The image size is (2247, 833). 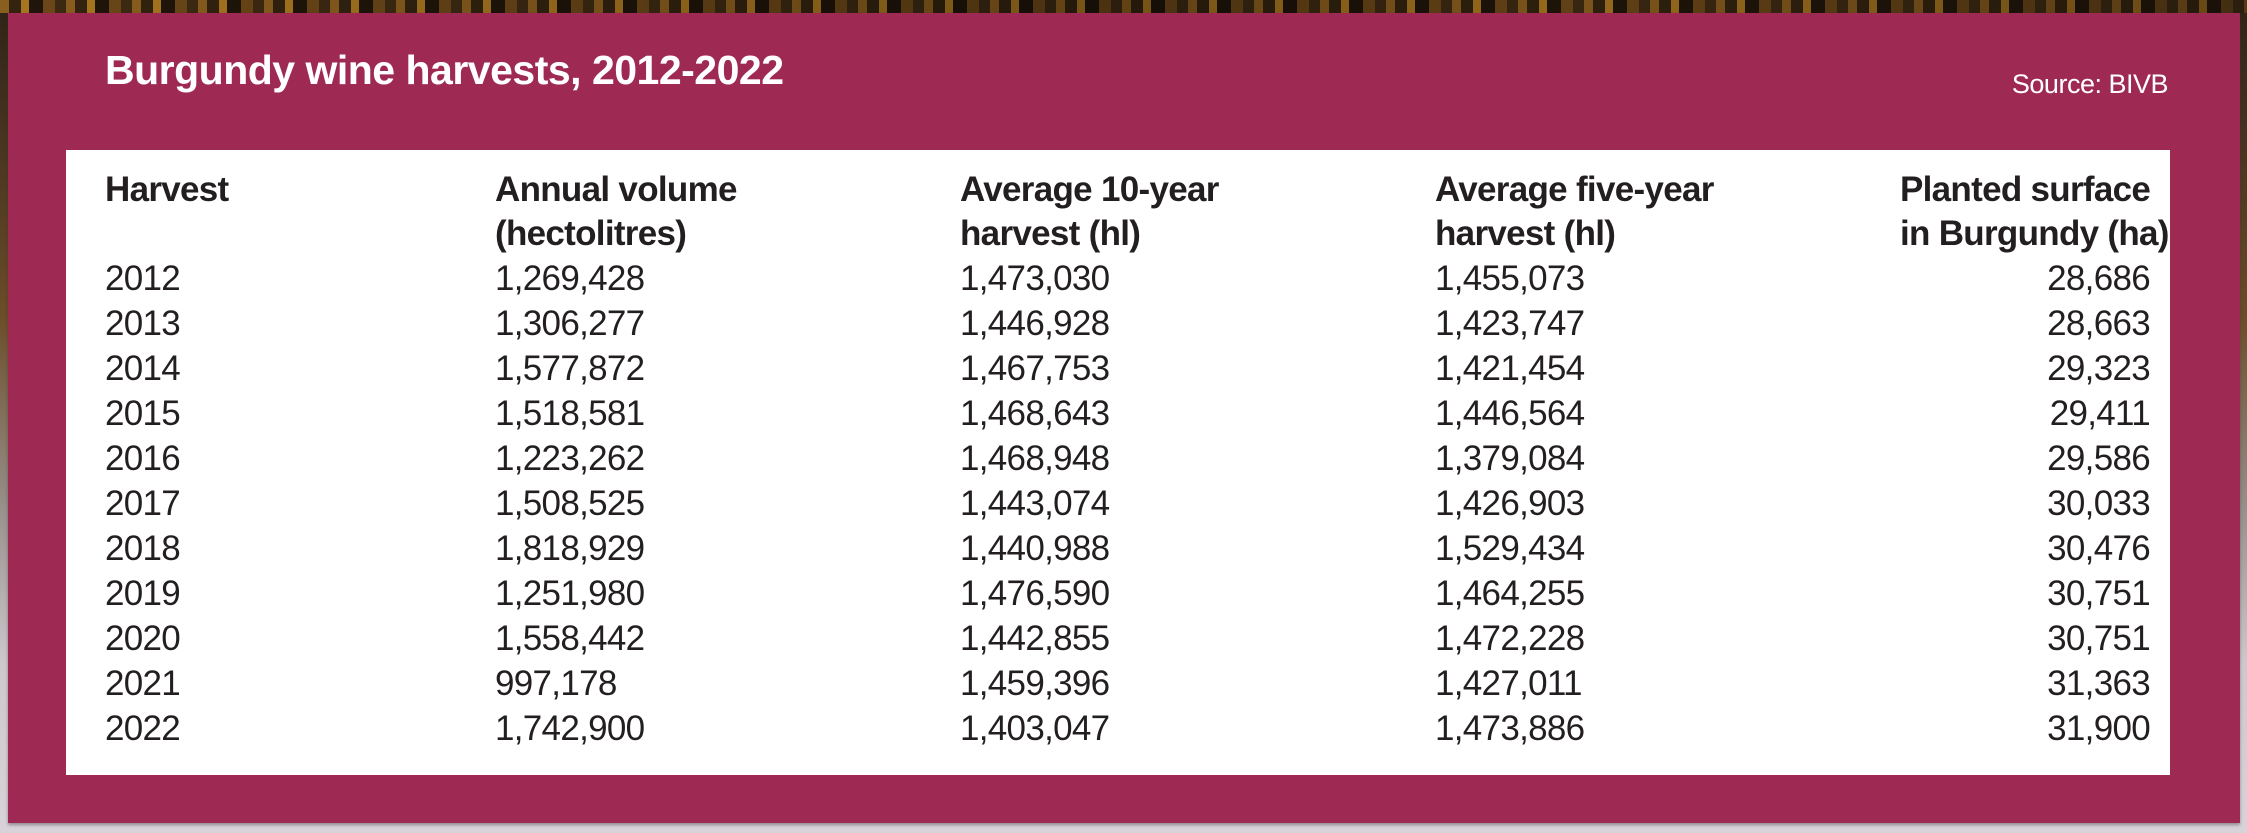 What do you see at coordinates (143, 728) in the screenshot?
I see `harvest-year-cell: 2022` at bounding box center [143, 728].